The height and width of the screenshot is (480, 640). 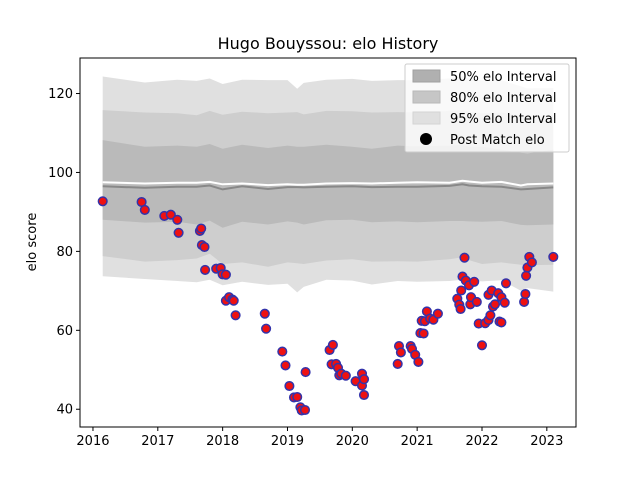 I want to click on chart-title: Hugo Bouyssou: elo History, so click(x=328, y=43).